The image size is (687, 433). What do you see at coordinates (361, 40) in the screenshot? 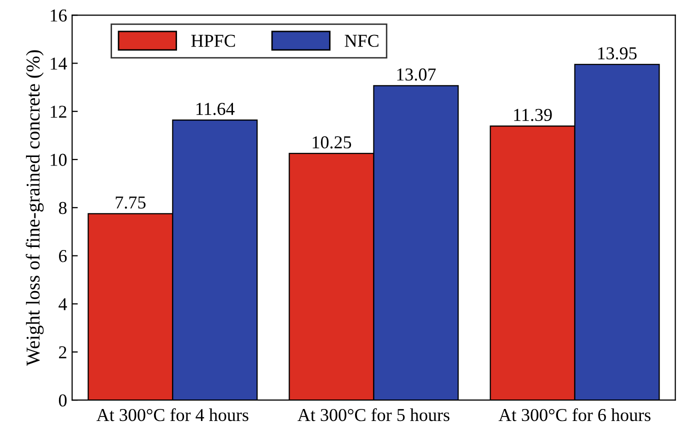
I see `legend-label: NFC` at bounding box center [361, 40].